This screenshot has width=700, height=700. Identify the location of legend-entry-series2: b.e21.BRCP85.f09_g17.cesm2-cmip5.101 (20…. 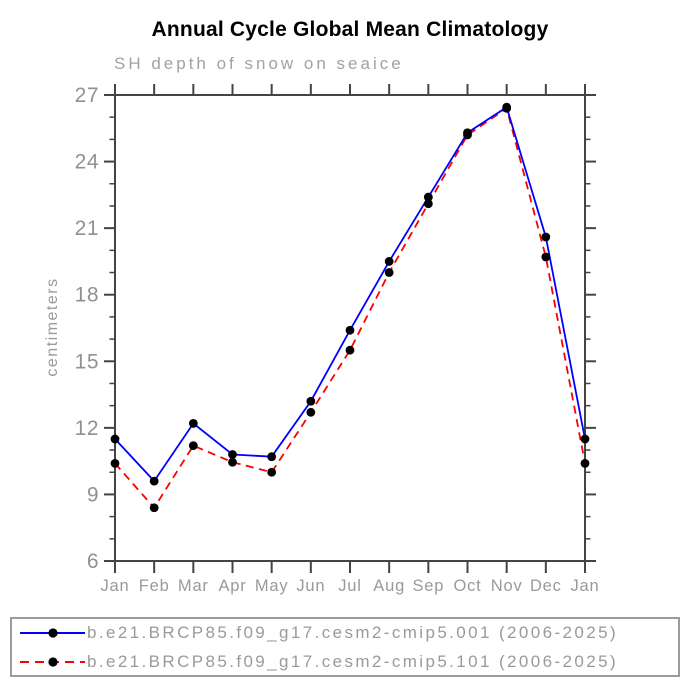
(347, 662).